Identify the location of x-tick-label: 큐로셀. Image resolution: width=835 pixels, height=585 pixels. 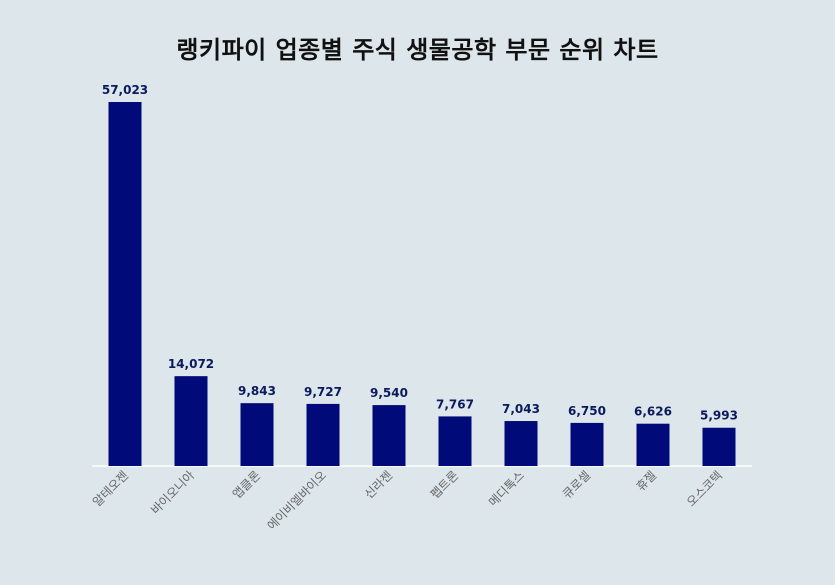
(576, 484).